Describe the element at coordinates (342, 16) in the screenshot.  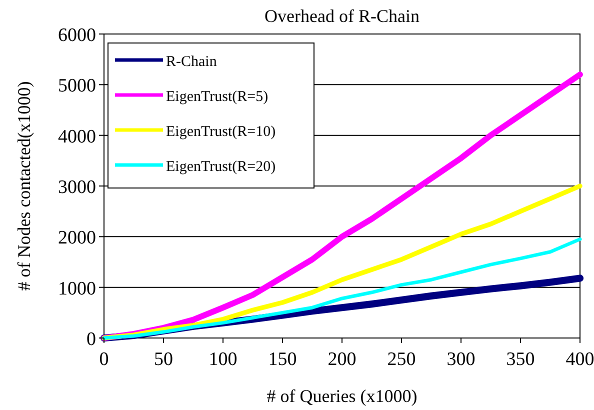
I see `chart-title: Overhead of R-Chain` at that location.